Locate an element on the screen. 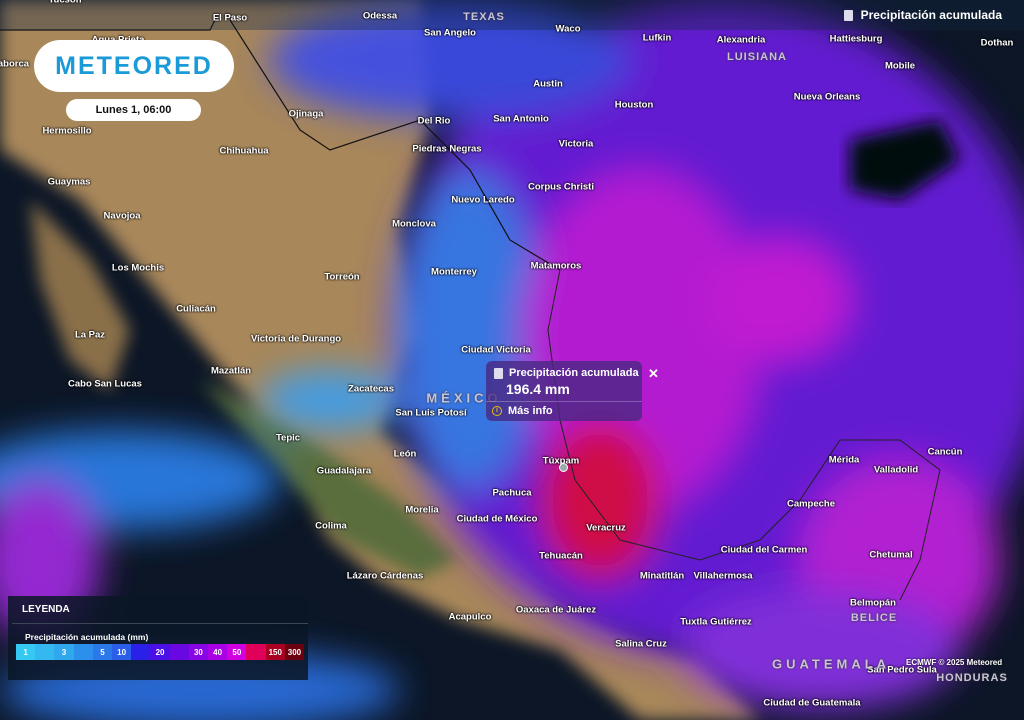 Image resolution: width=1024 pixels, height=720 pixels. legend-title: LEYENDA is located at coordinates (46, 609).